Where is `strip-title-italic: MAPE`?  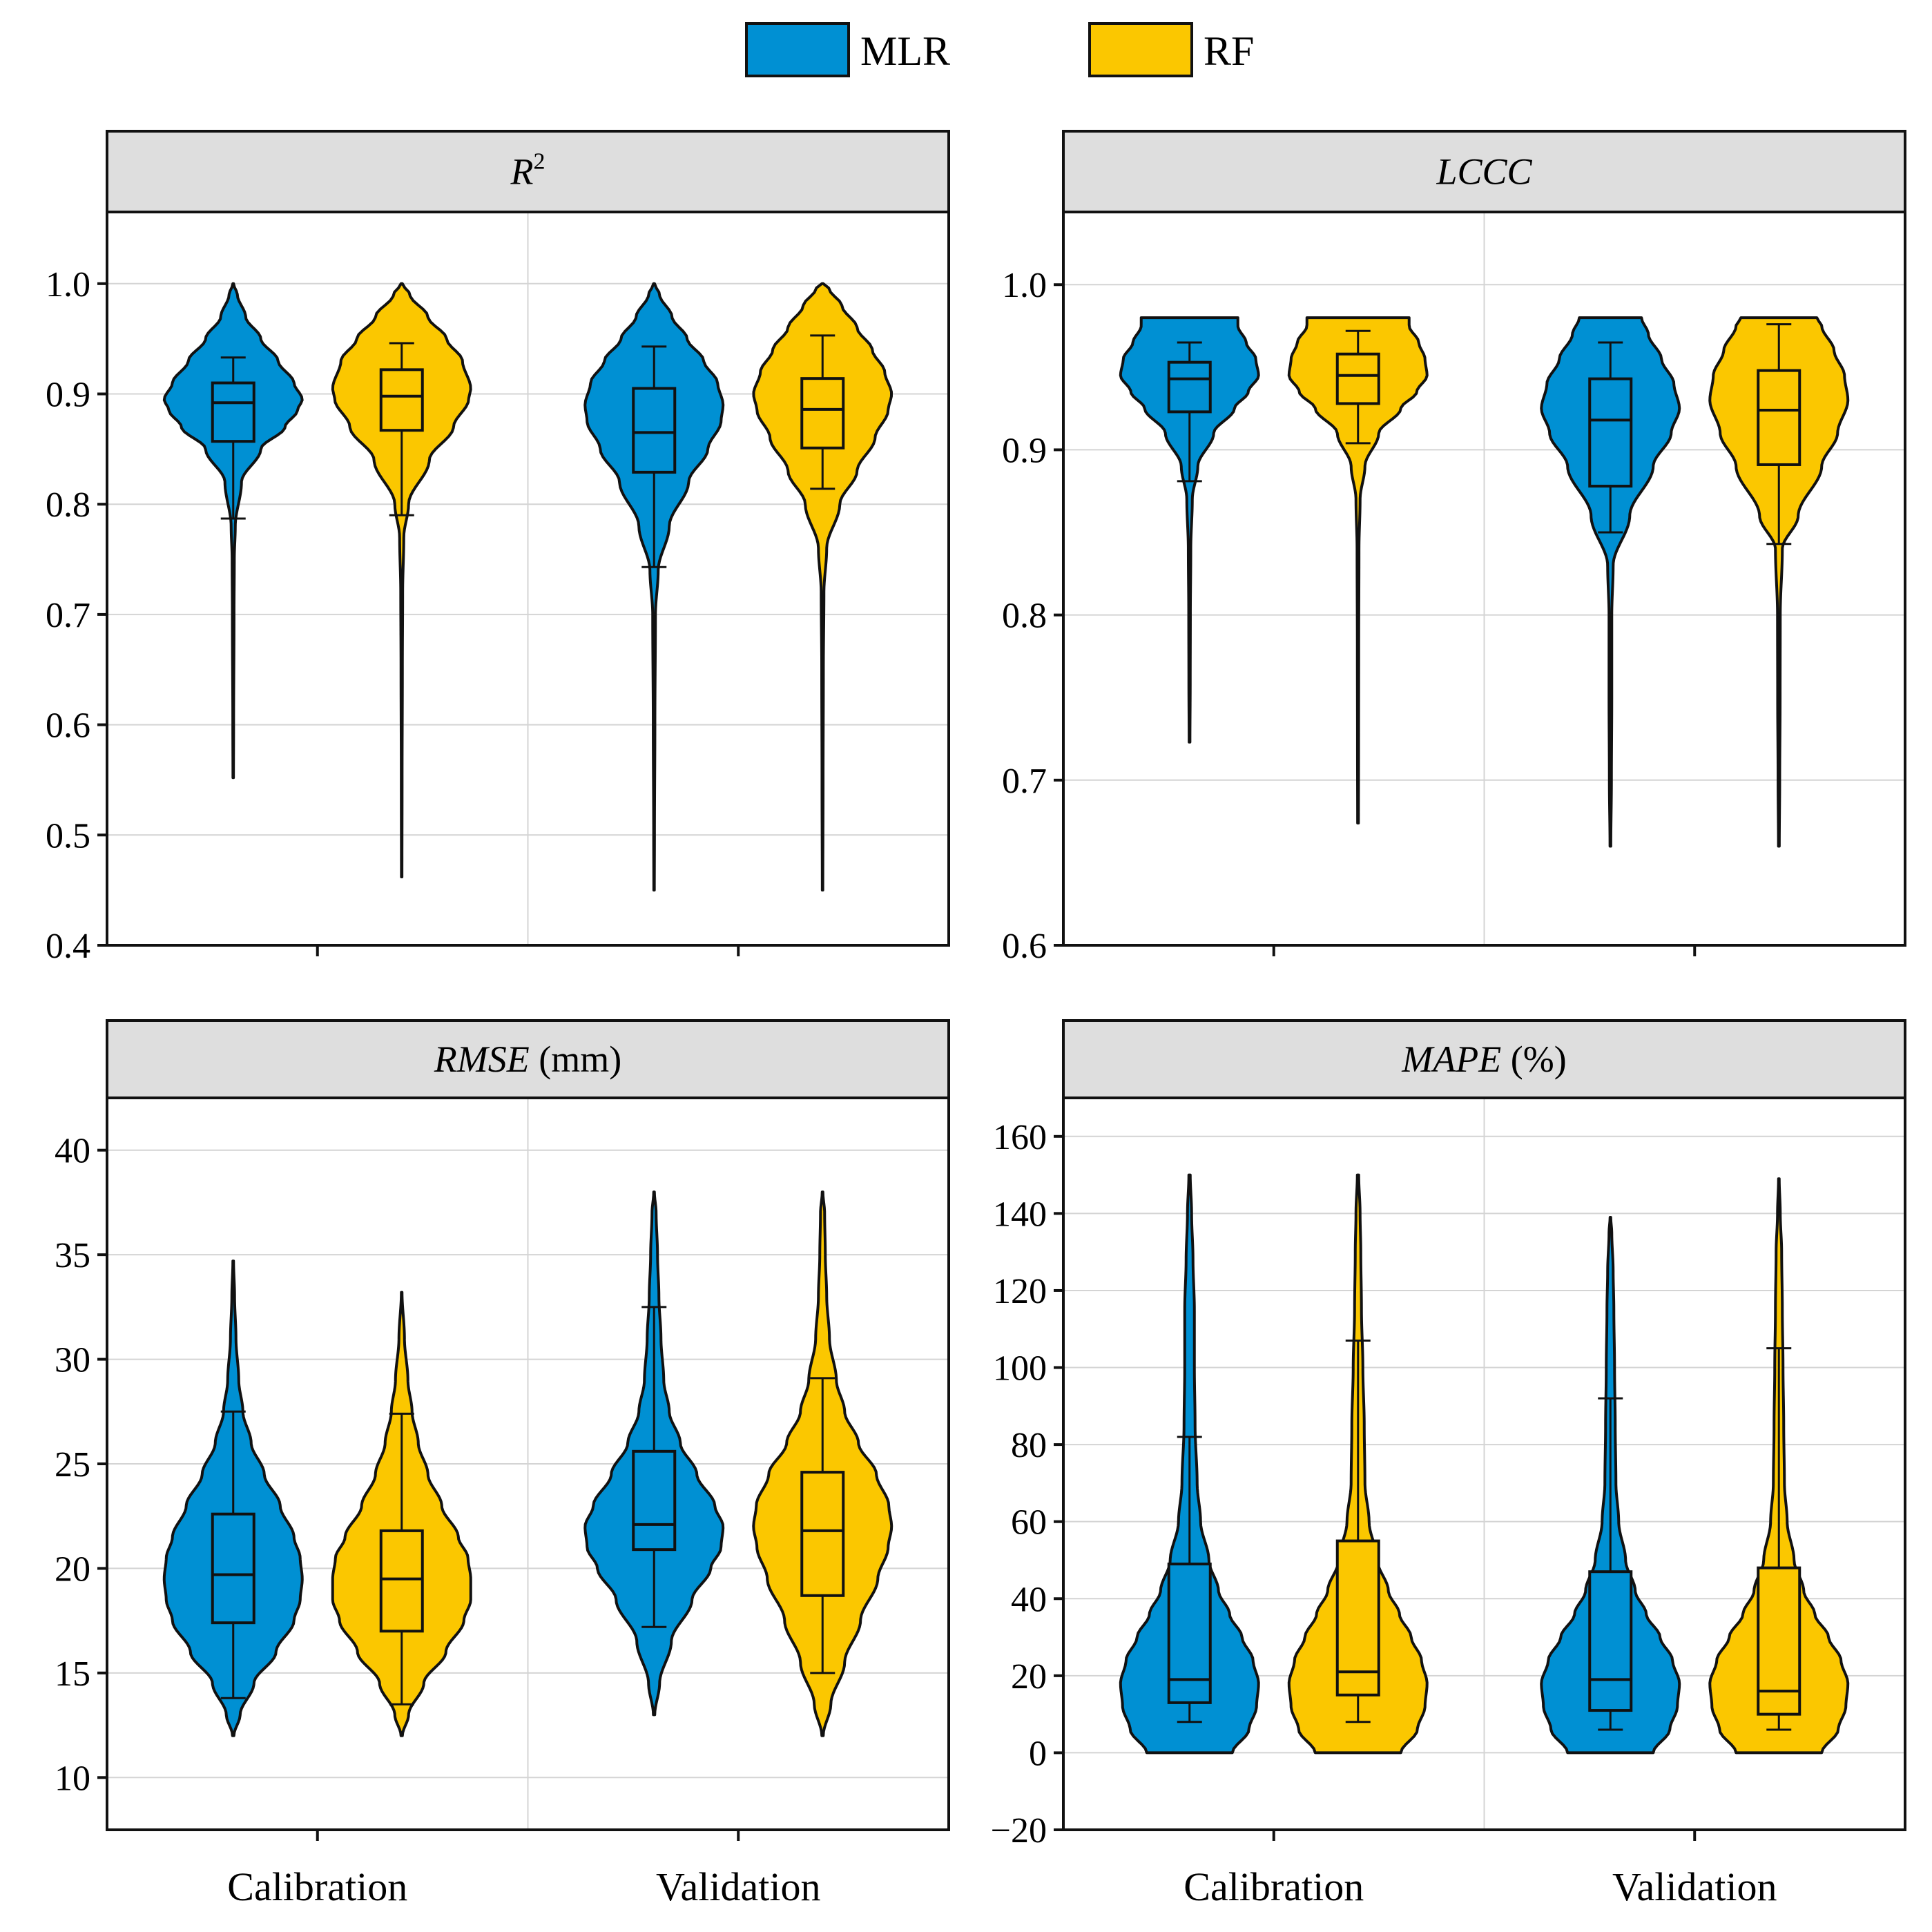 strip-title-italic: MAPE is located at coordinates (1451, 1059).